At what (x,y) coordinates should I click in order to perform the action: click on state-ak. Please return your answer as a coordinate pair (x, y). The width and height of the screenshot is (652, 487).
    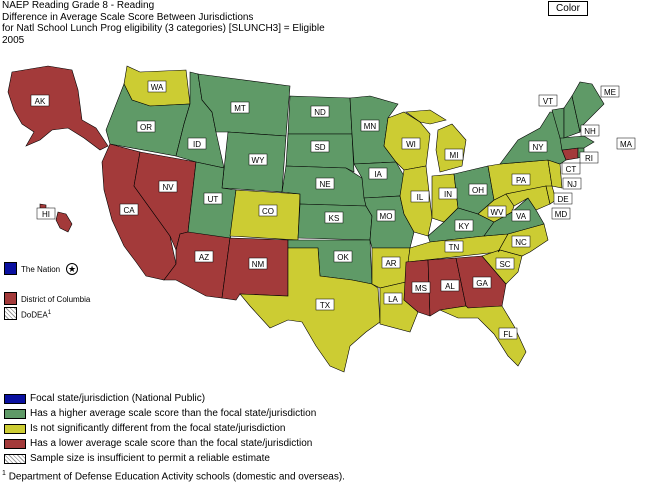
    Looking at the image, I should click on (58, 108).